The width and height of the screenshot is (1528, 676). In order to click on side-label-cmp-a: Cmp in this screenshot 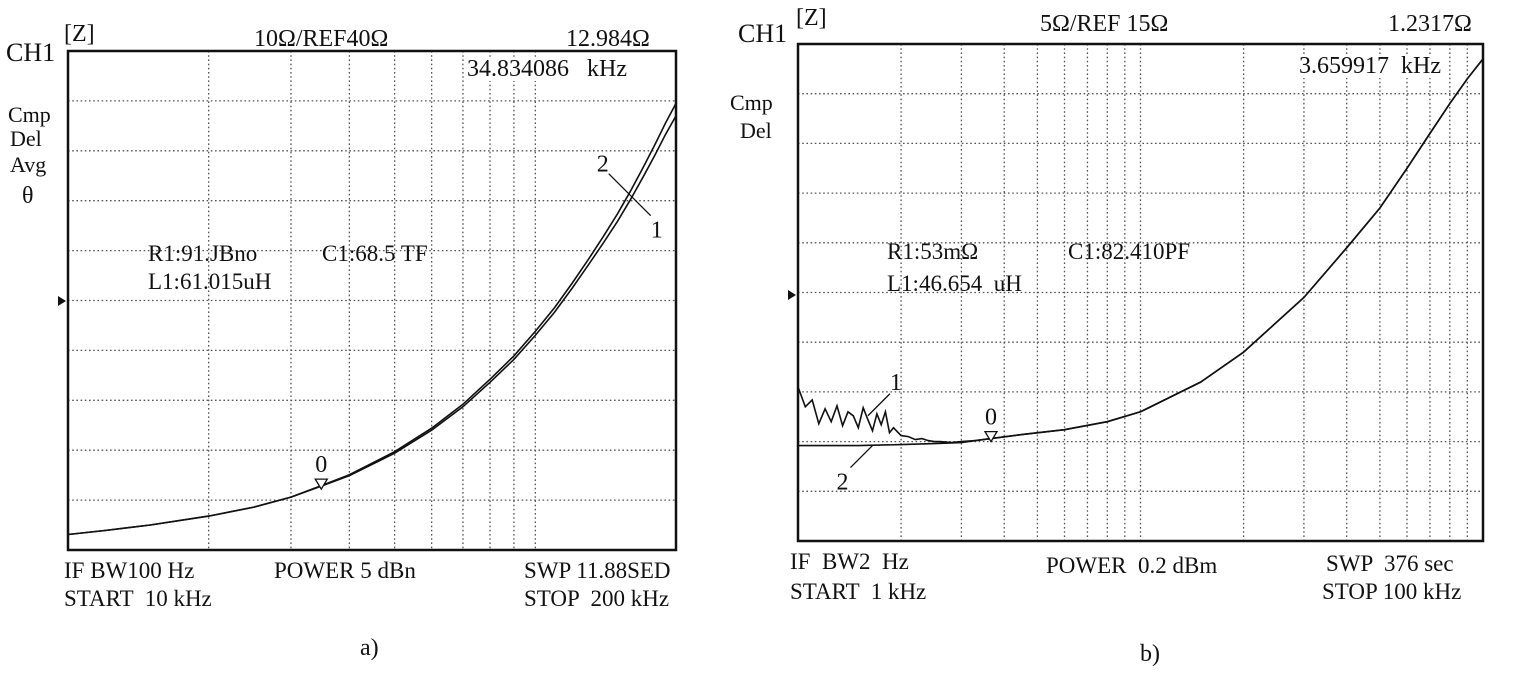, I will do `click(29, 114)`.